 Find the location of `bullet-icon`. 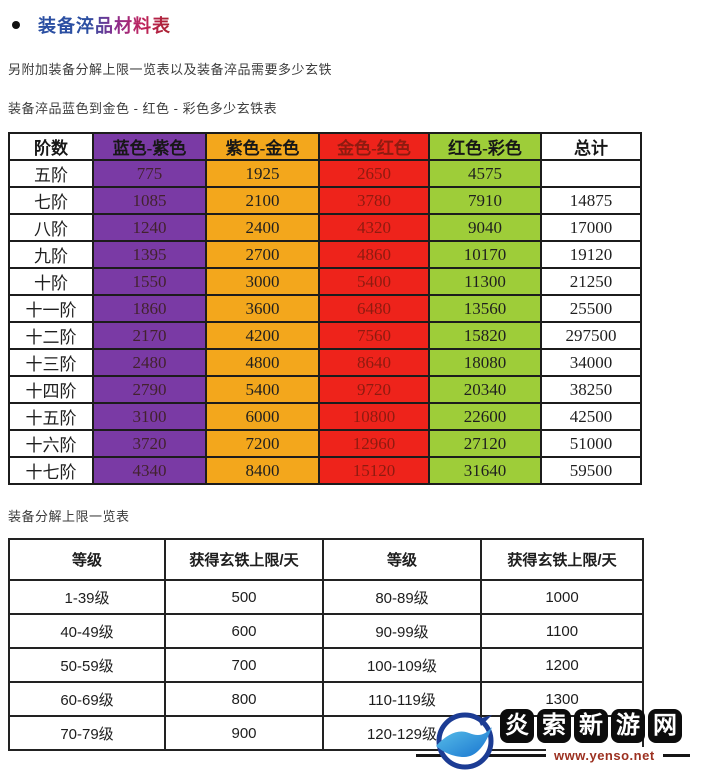

bullet-icon is located at coordinates (16, 25).